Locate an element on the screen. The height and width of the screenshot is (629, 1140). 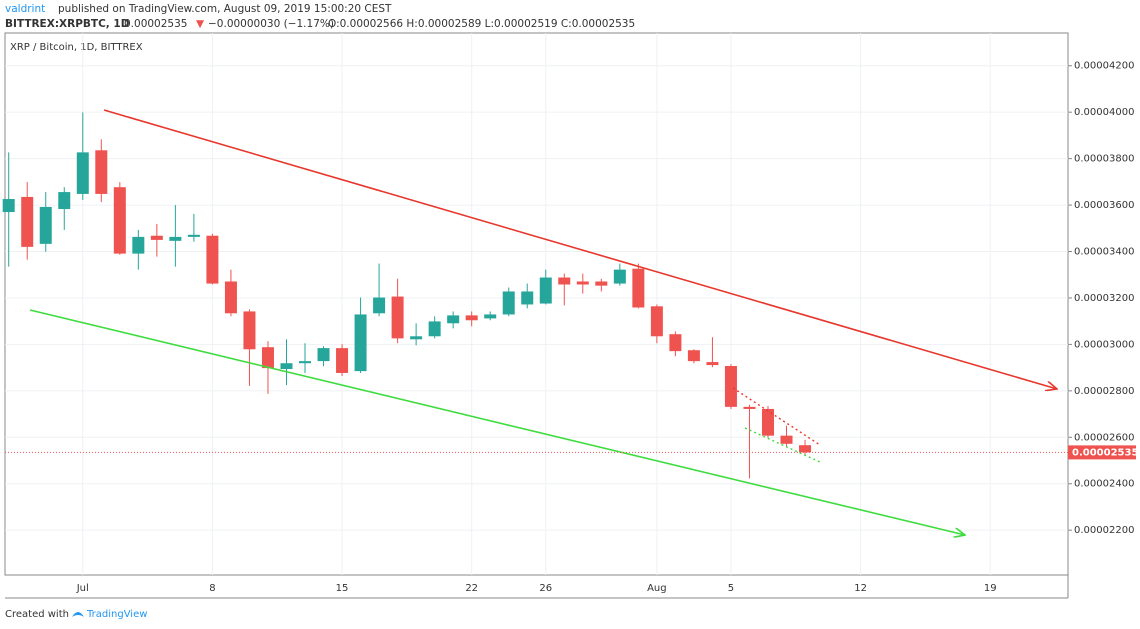
y-tick-label: 0.00003400 is located at coordinates (1104, 252).